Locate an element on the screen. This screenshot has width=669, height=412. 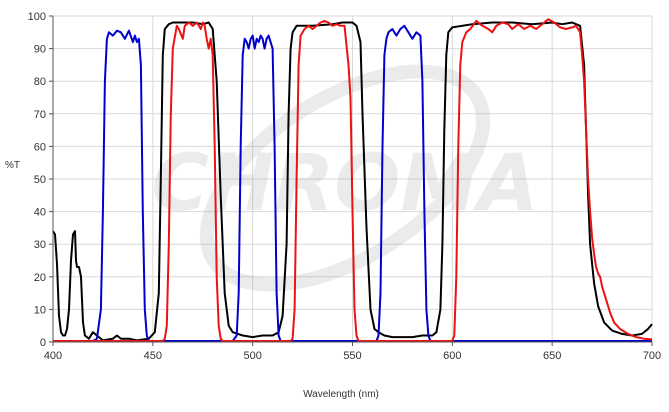
y-tick-label: 10 is located at coordinates (40, 310).